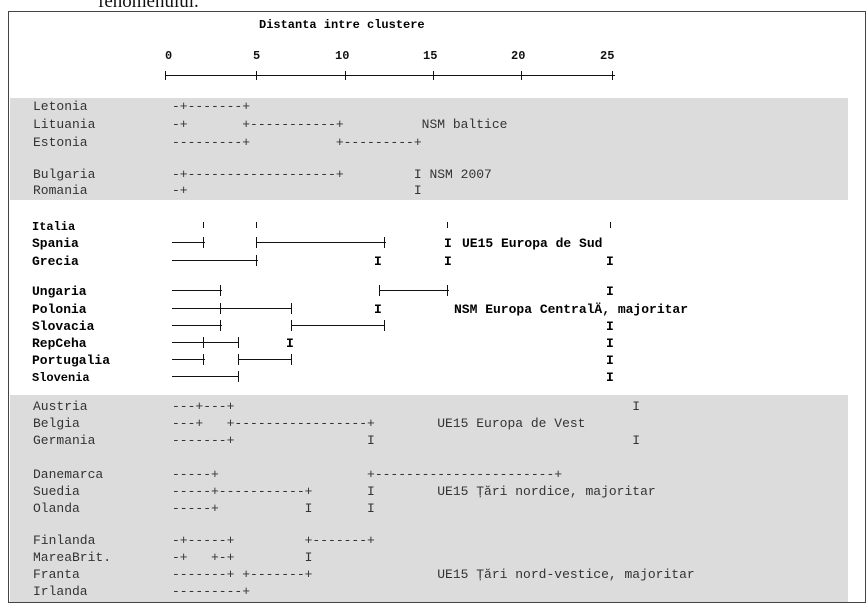 This screenshot has width=867, height=603. Describe the element at coordinates (60, 142) in the screenshot. I see `country-label: Estonia` at that location.